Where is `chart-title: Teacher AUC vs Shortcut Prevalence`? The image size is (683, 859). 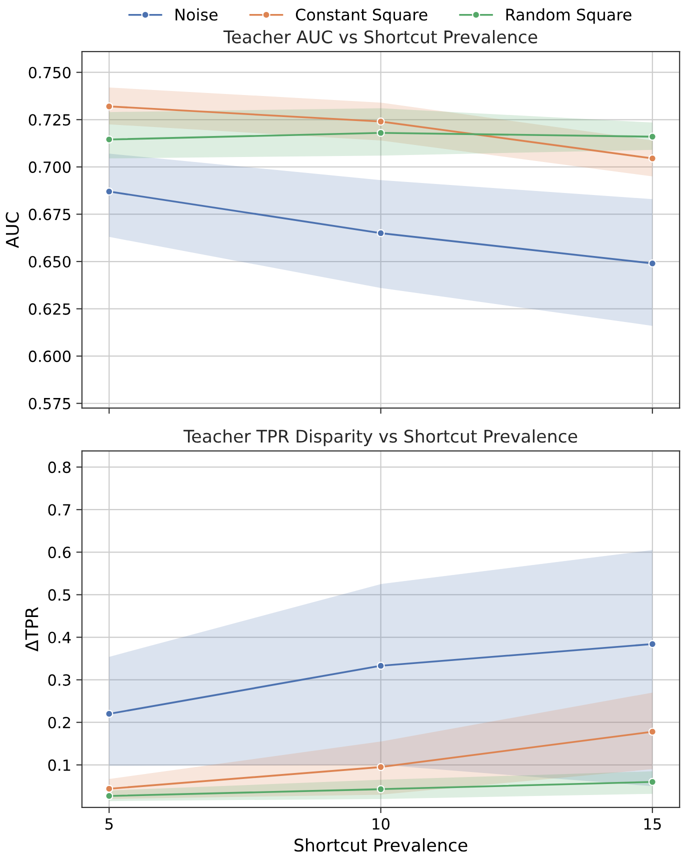
chart-title: Teacher AUC vs Shortcut Prevalence is located at coordinates (380, 37).